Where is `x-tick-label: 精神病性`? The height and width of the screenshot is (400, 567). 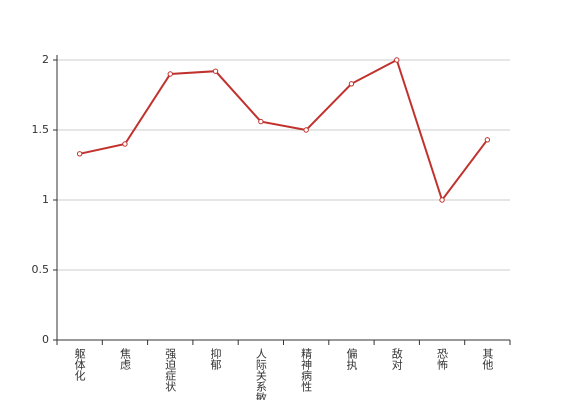
x-tick-label: 精神病性 is located at coordinates (306, 370).